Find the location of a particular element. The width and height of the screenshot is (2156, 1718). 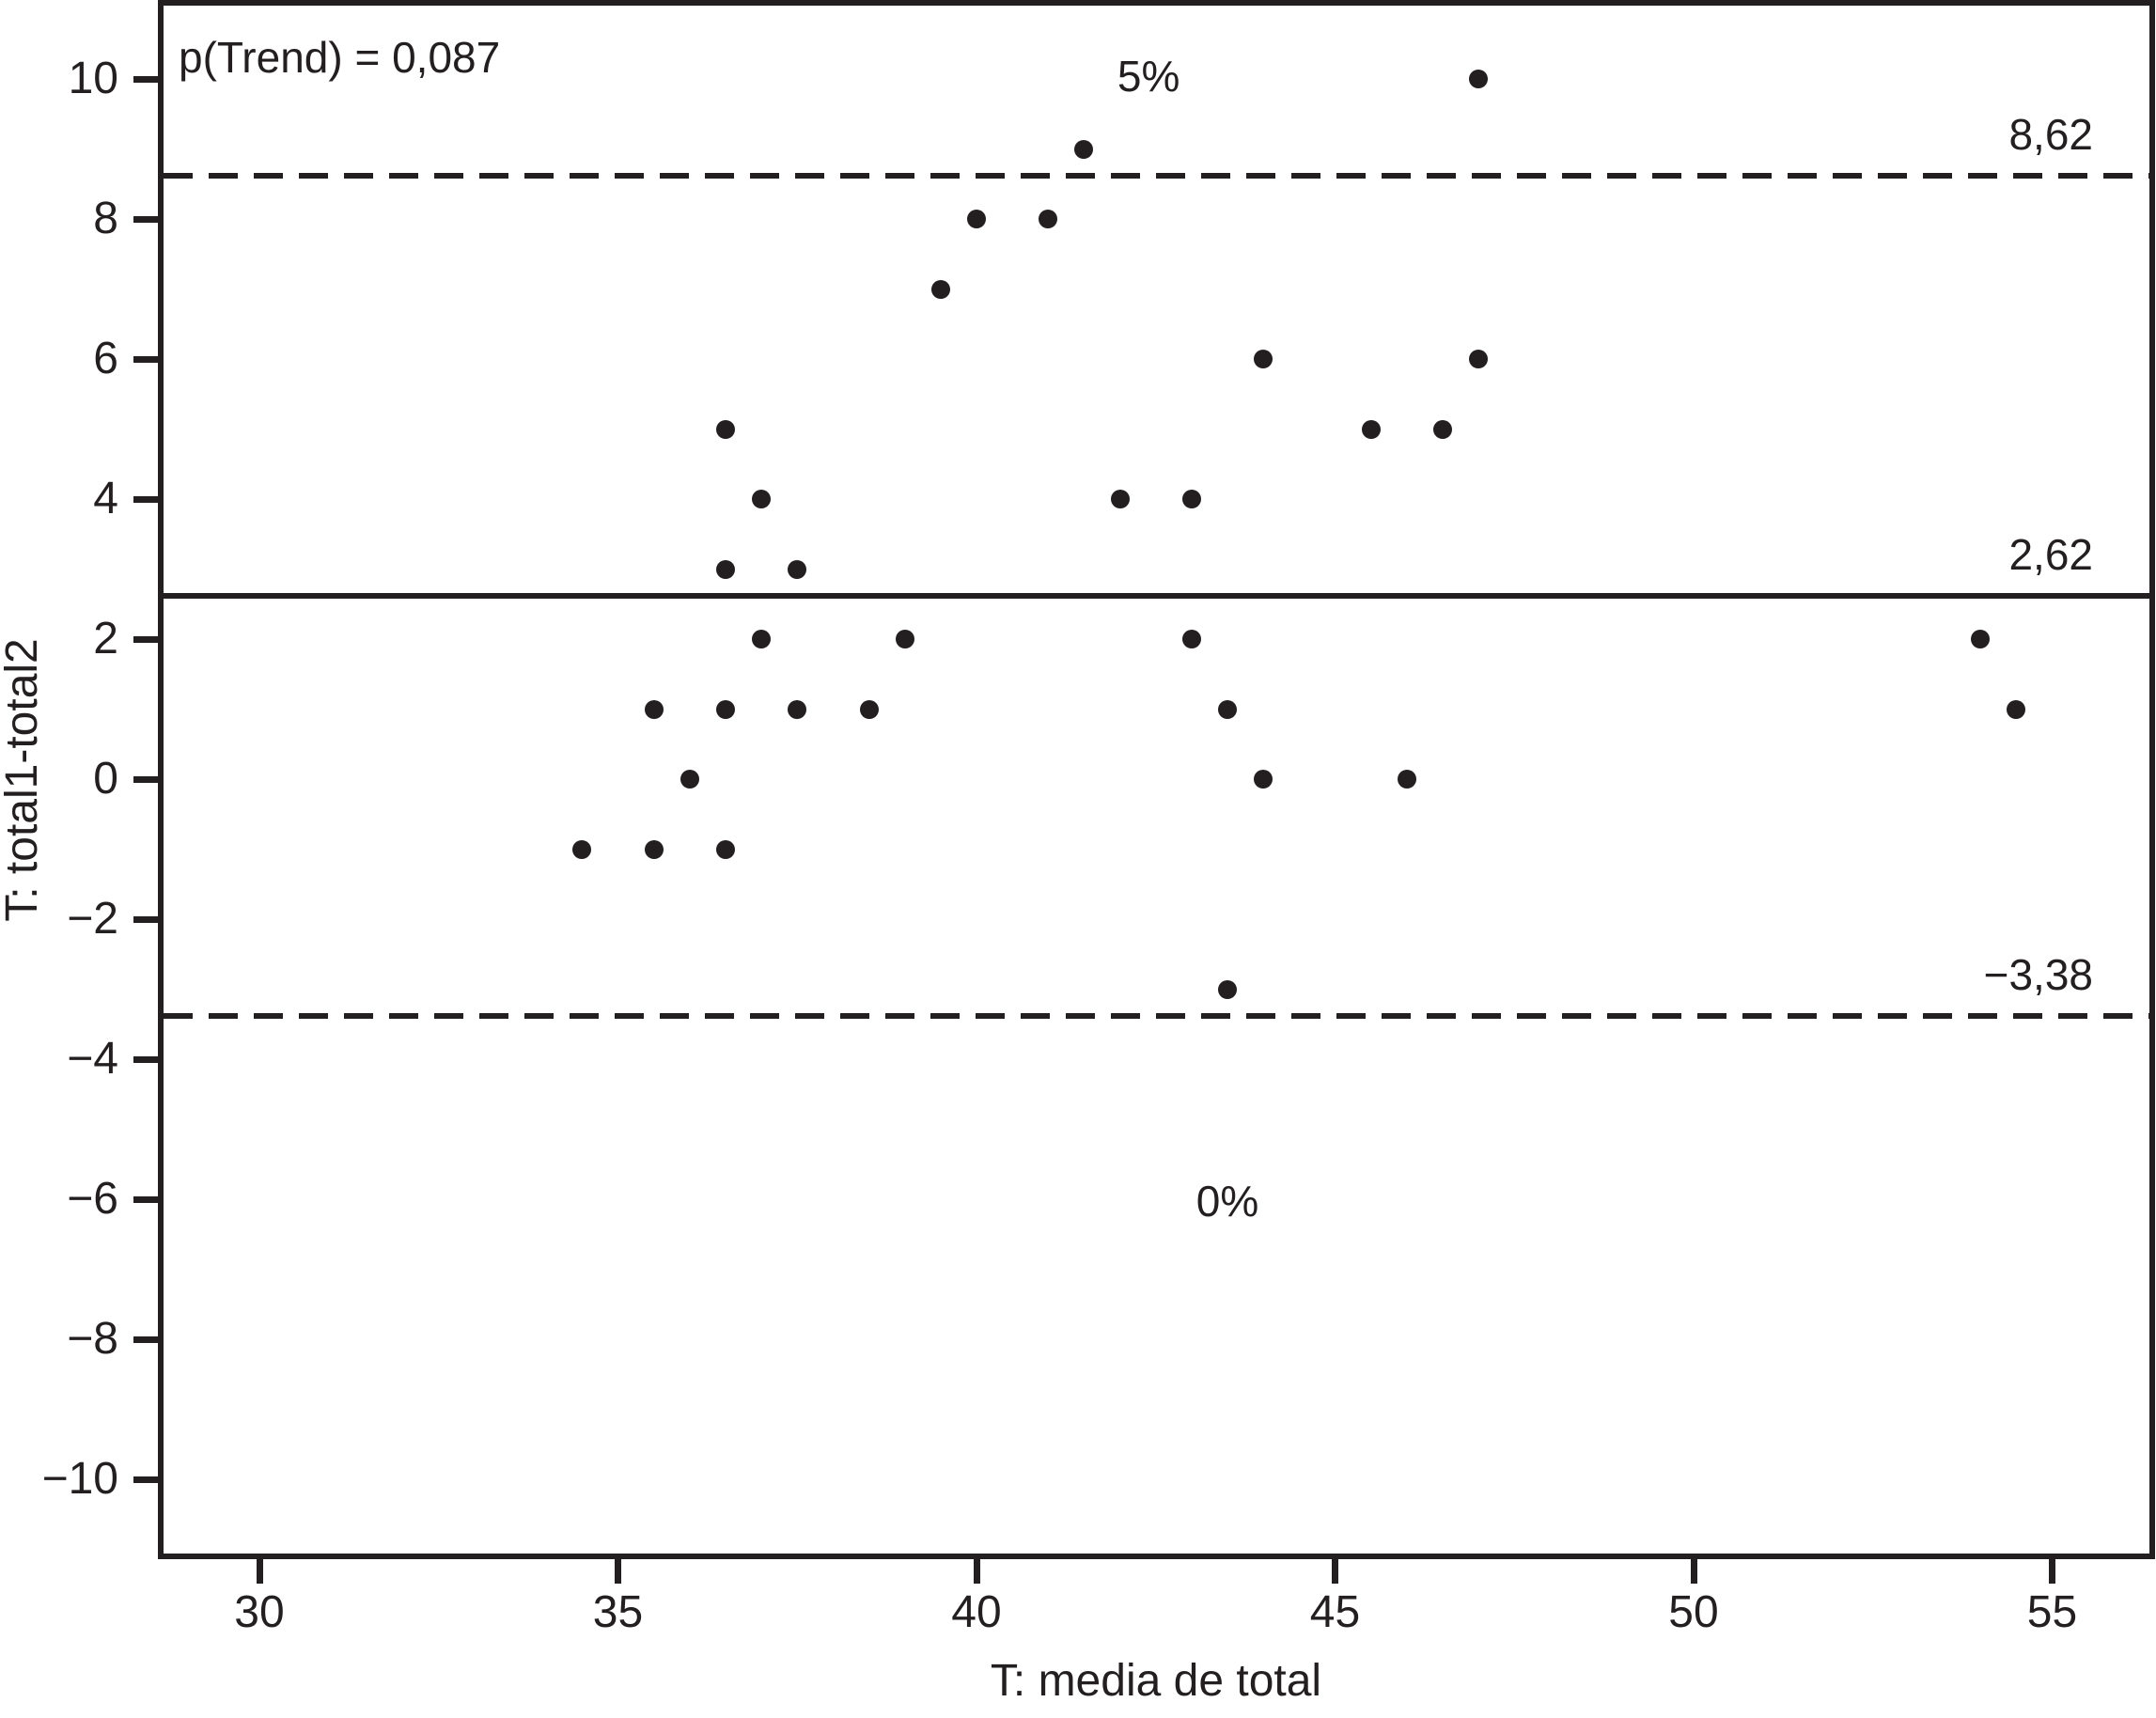

p-trend-annotation: p(Trend) = 0,087 is located at coordinates (340, 57).